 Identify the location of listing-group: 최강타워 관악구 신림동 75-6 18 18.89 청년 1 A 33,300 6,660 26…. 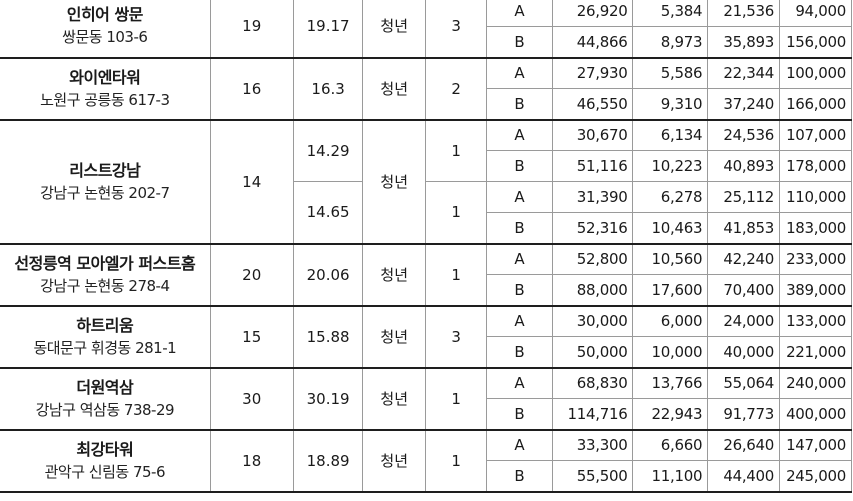
(426, 460).